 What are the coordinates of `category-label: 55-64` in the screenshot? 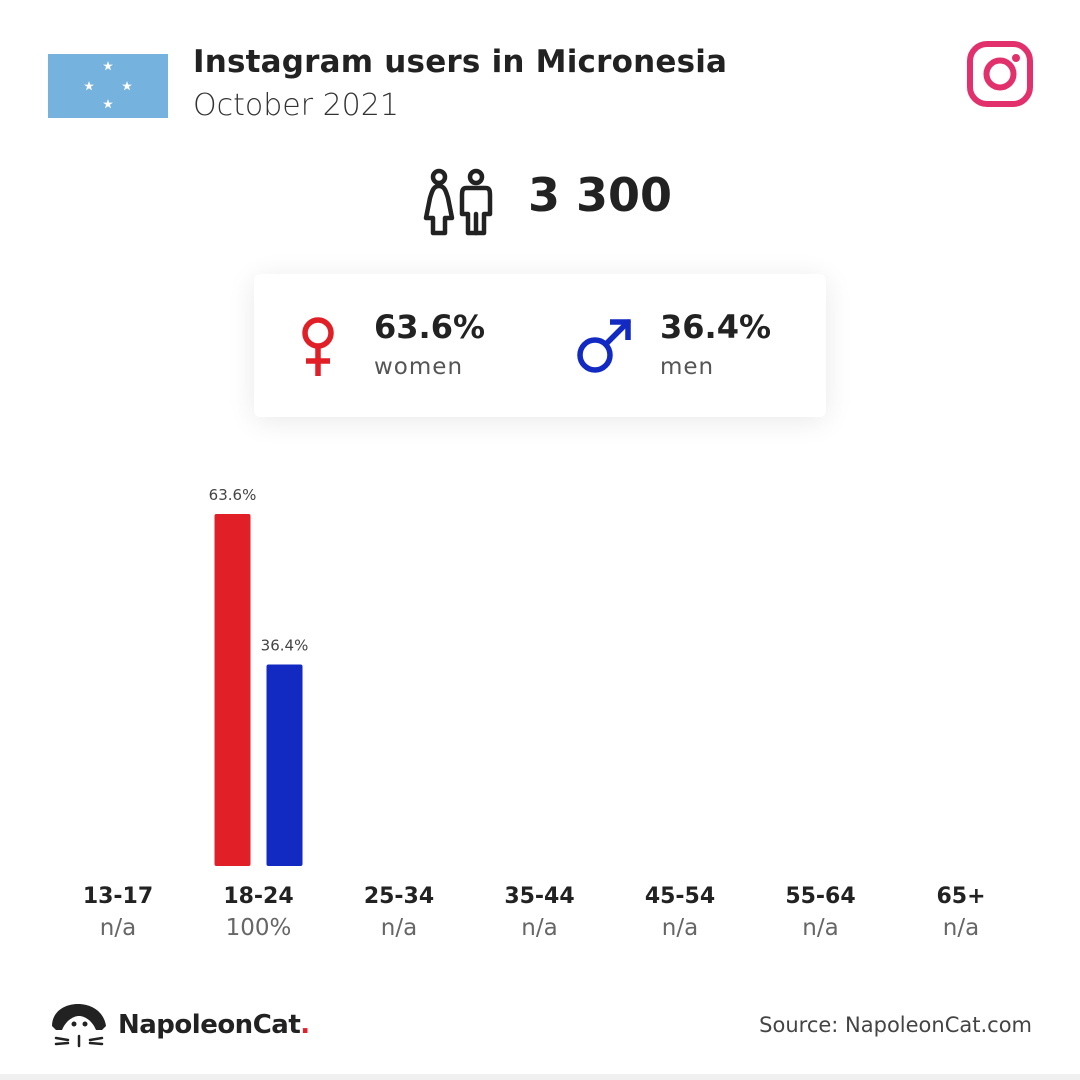 It's located at (820, 896).